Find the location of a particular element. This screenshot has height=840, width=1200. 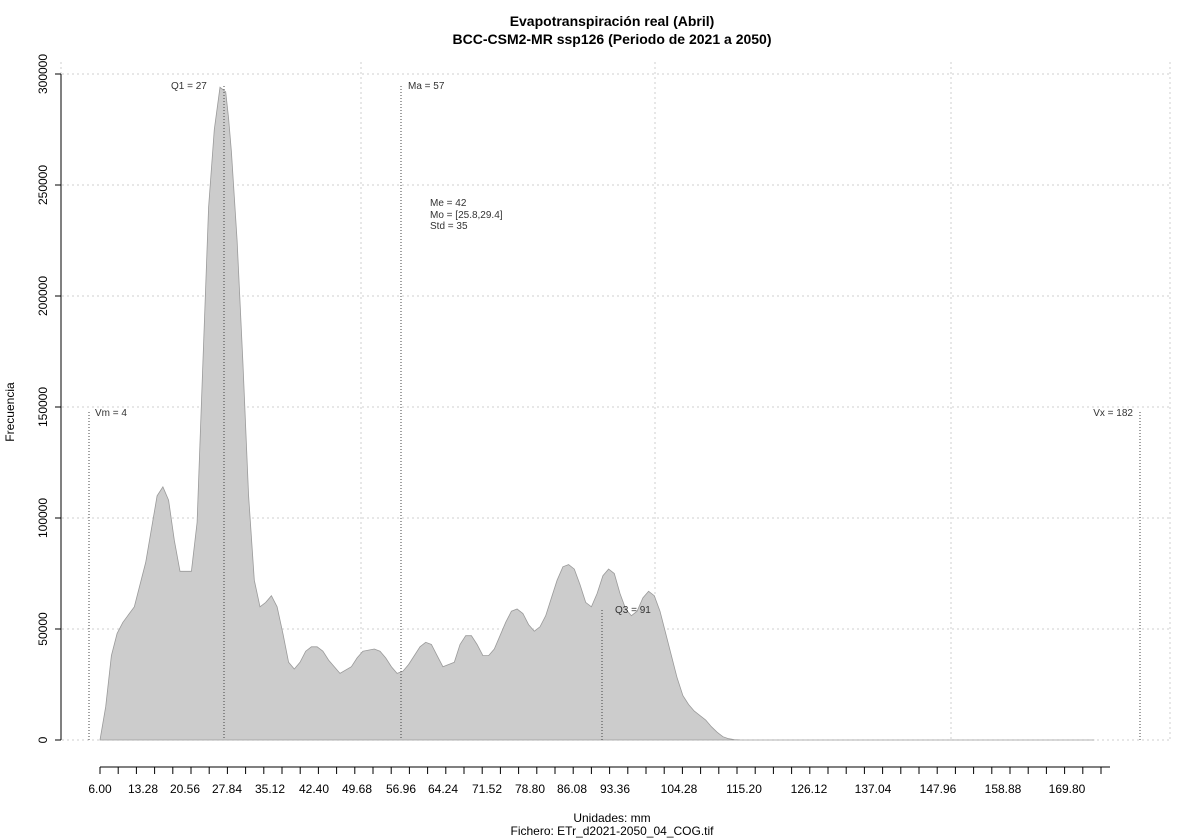

median-label: Me = 42 is located at coordinates (448, 203).